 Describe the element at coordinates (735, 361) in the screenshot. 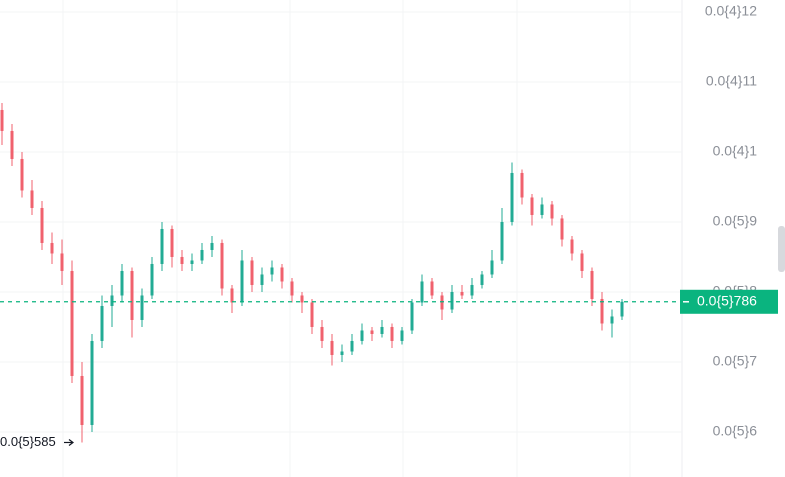

I see `y-tick-label: 0.0{5}7` at that location.